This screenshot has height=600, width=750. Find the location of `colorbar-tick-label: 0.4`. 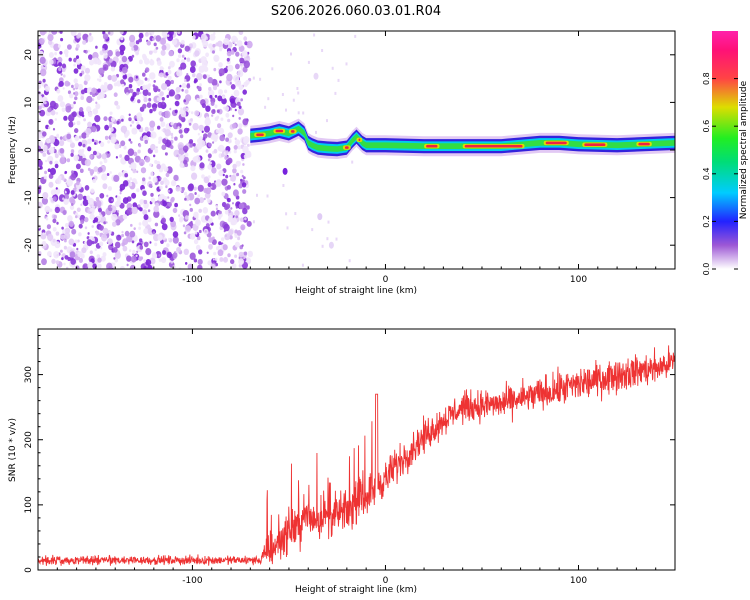

colorbar-tick-label: 0.4 is located at coordinates (706, 173).